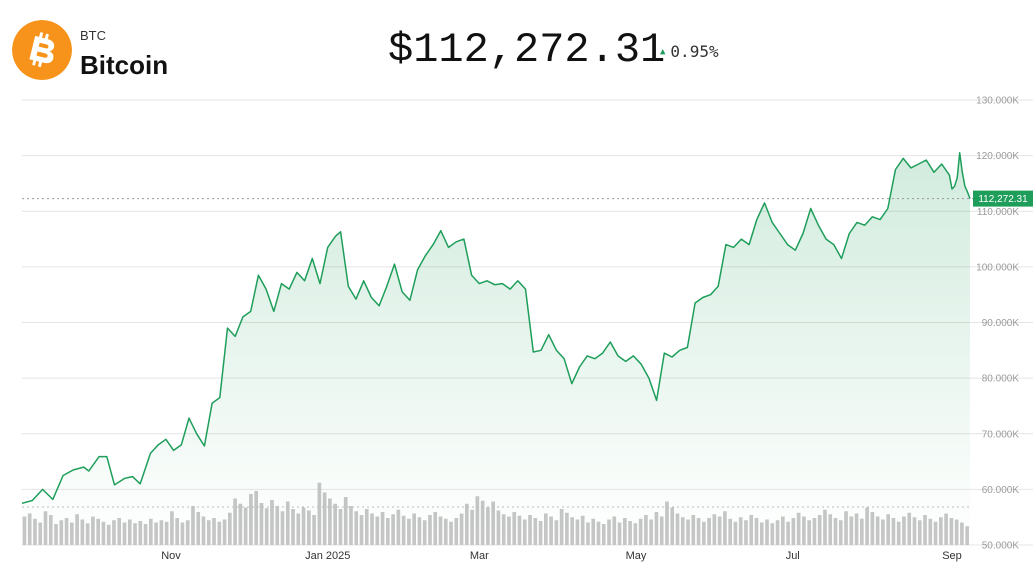  I want to click on price-change: ▲ 0.95%, so click(689, 51).